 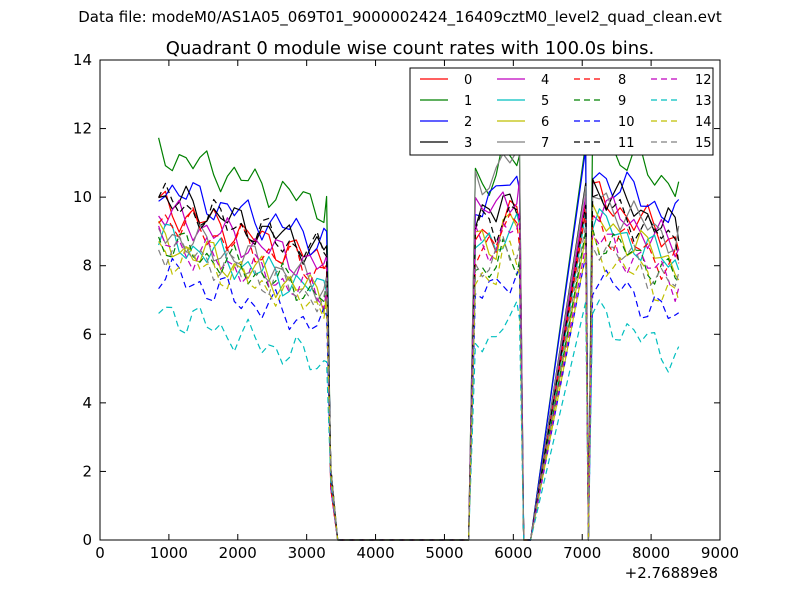 I want to click on x-tick-label: 3000, so click(x=307, y=553).